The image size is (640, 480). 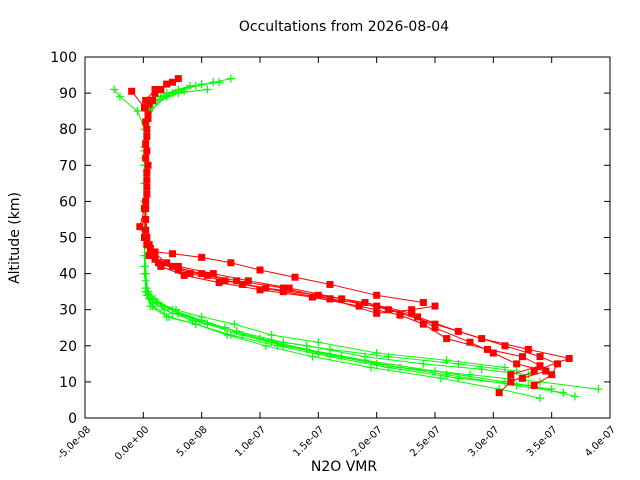 I want to click on y-tick-label: 40, so click(x=68, y=275).